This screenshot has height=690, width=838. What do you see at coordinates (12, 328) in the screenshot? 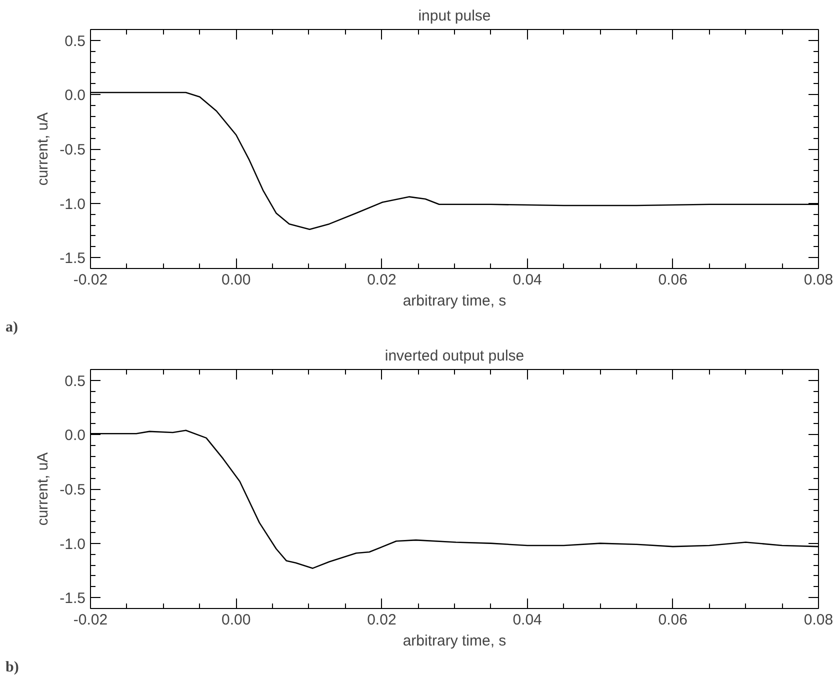
I see `text: a)` at bounding box center [12, 328].